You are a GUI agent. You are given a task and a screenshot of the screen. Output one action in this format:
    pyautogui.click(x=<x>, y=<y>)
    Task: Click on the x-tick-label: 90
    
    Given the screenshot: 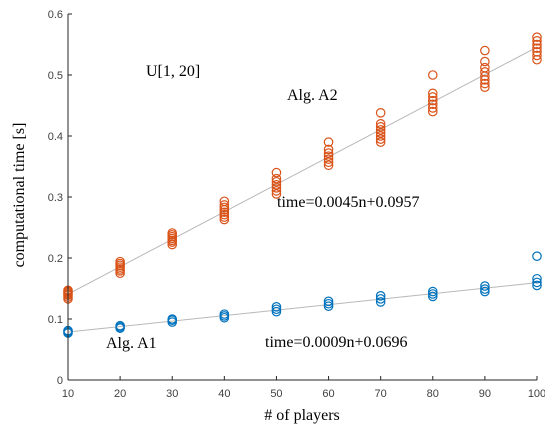 What is the action you would take?
    pyautogui.click(x=485, y=394)
    